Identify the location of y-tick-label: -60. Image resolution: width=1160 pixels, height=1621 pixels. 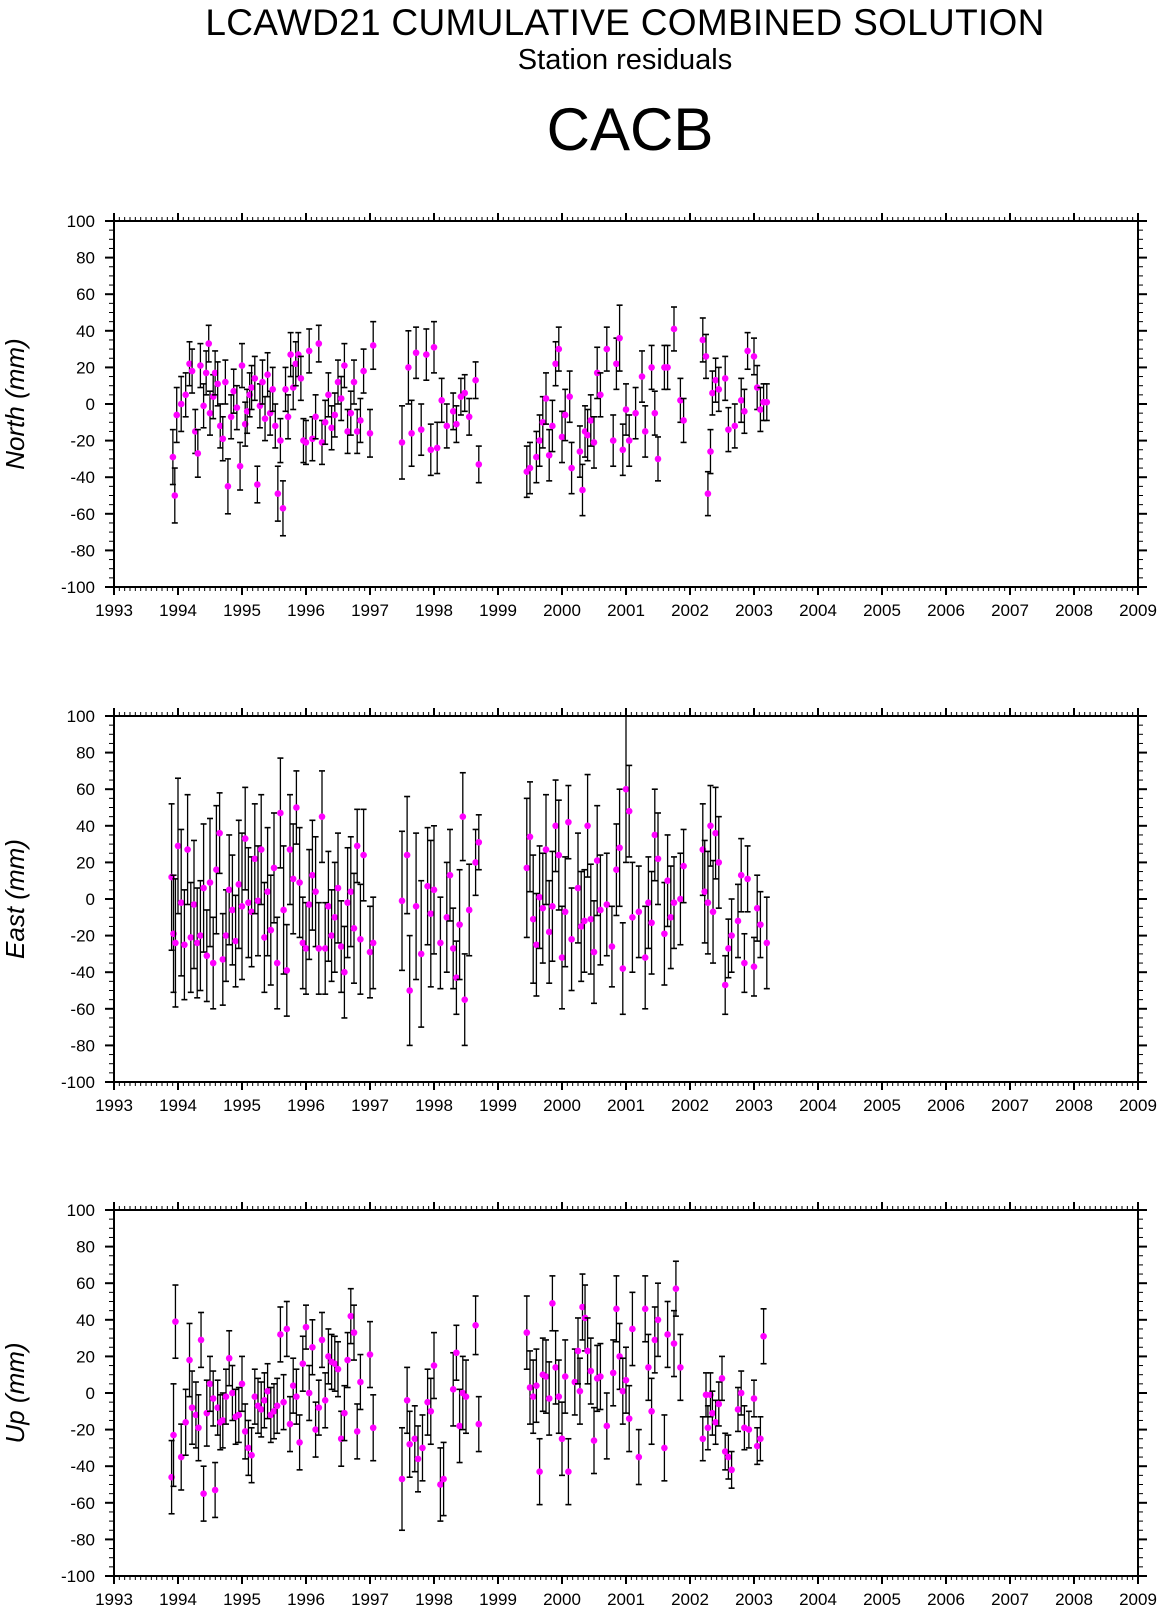
(82, 1009).